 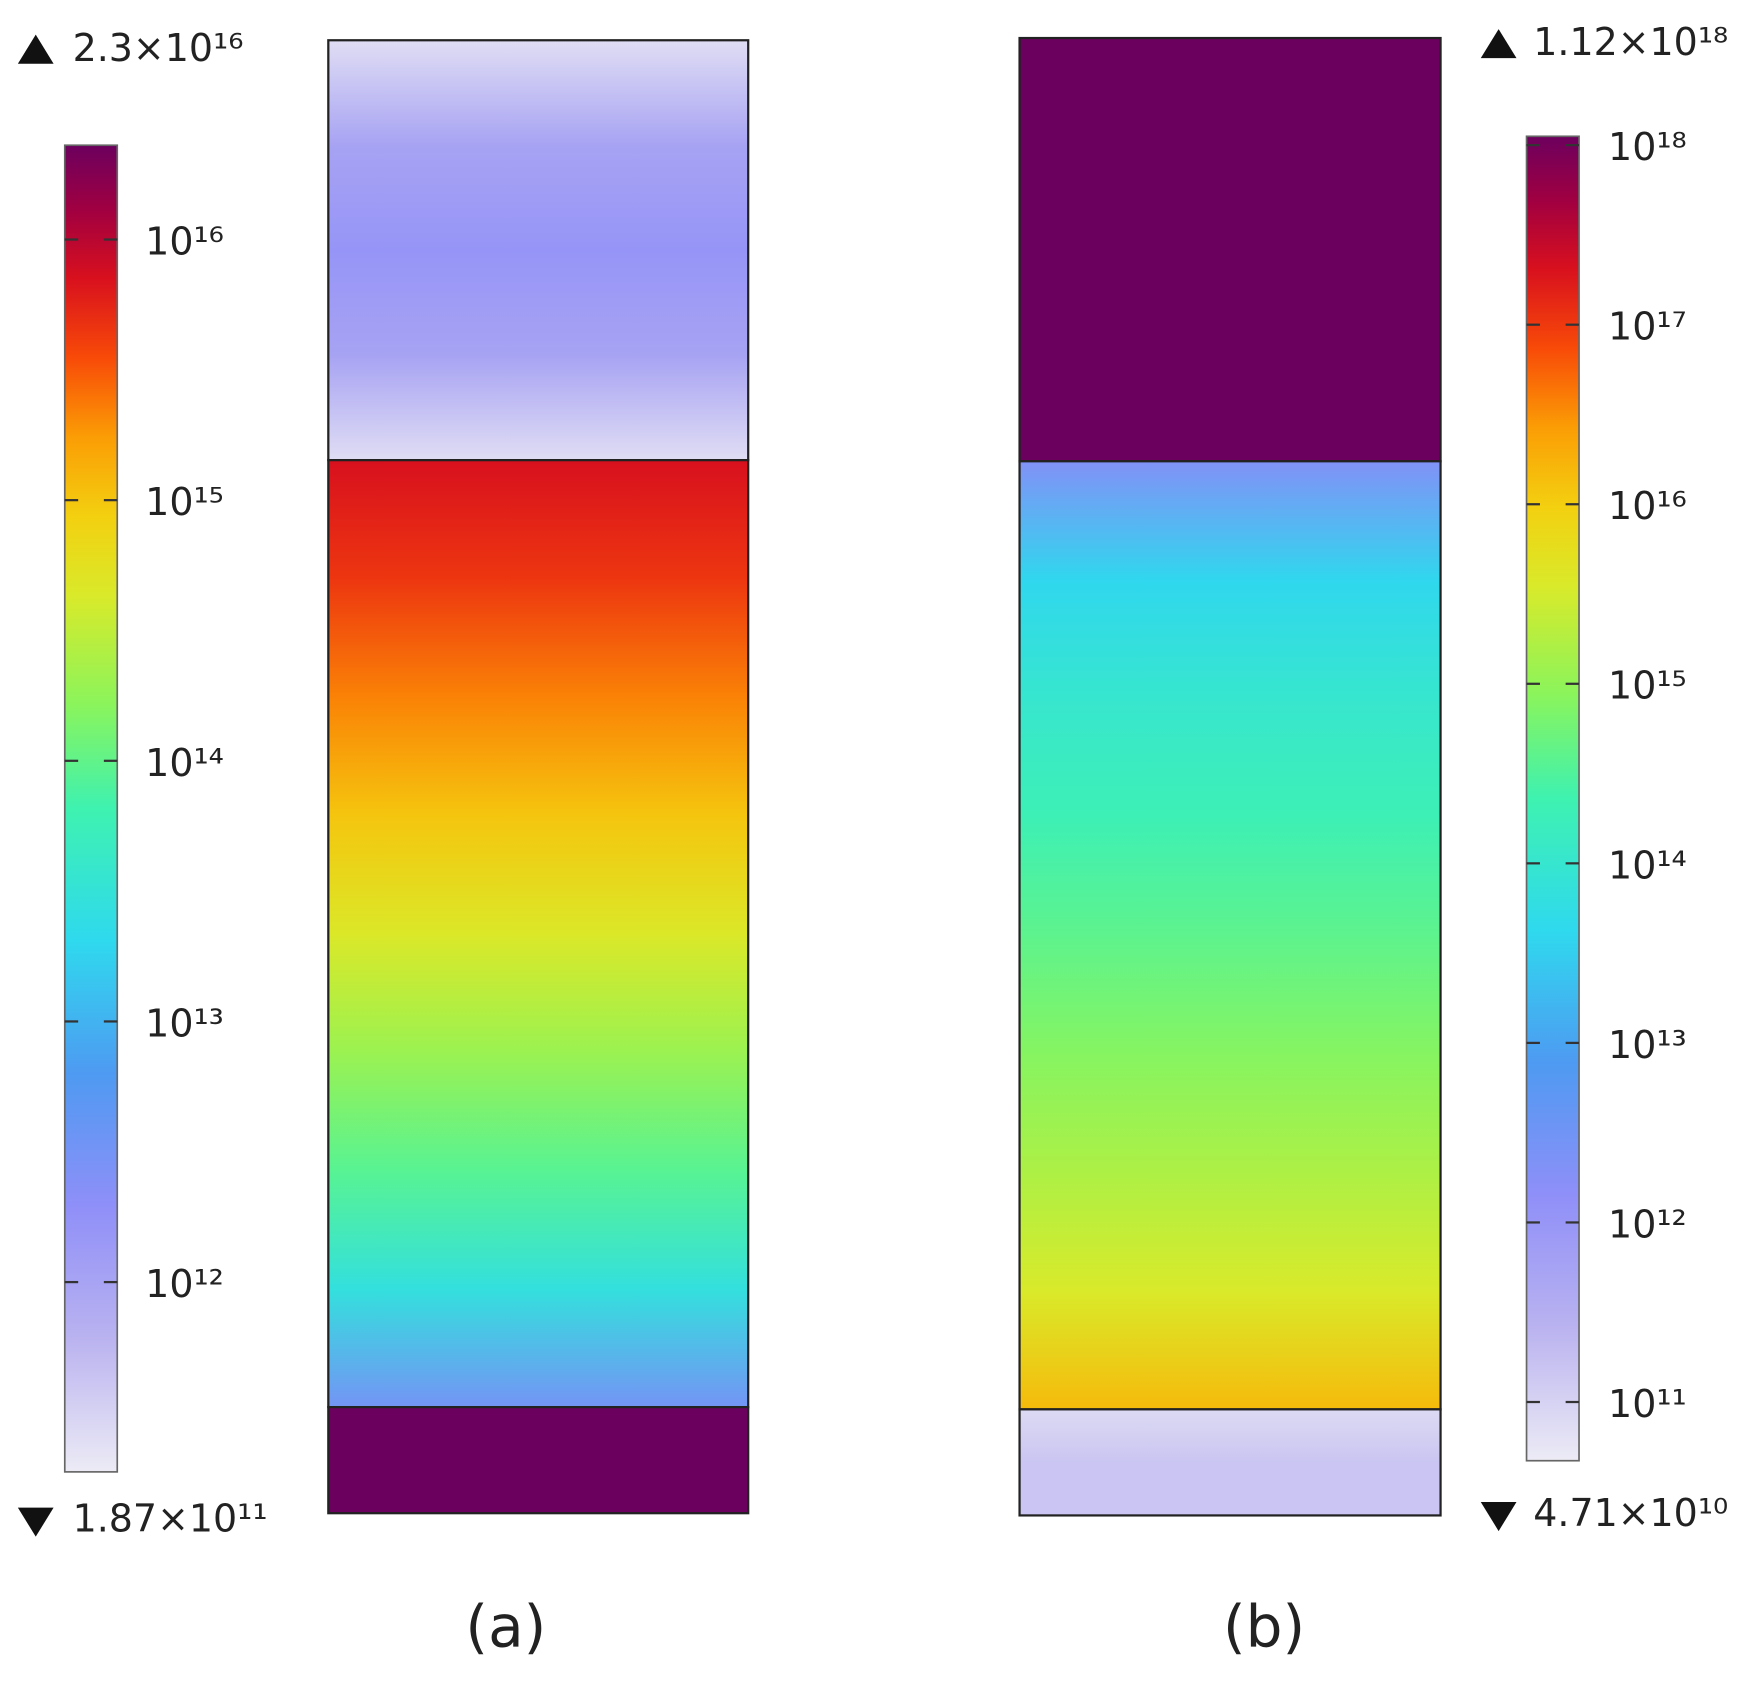 What do you see at coordinates (1630, 1513) in the screenshot?
I see `min-label: 4.71×10¹⁰` at bounding box center [1630, 1513].